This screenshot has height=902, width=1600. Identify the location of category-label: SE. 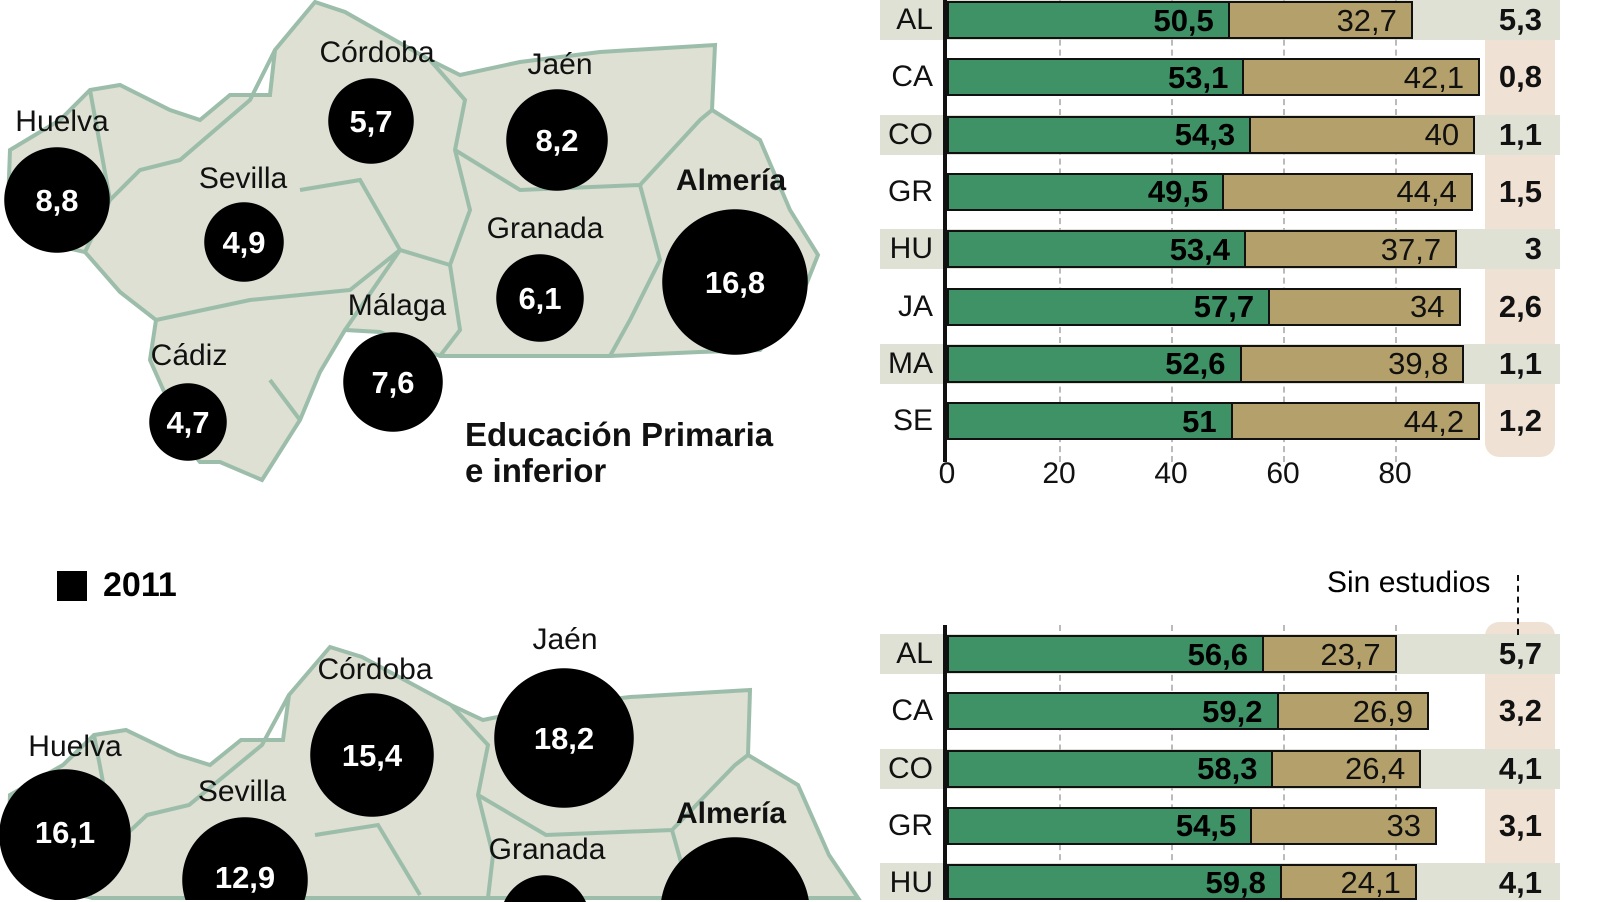
(912, 421).